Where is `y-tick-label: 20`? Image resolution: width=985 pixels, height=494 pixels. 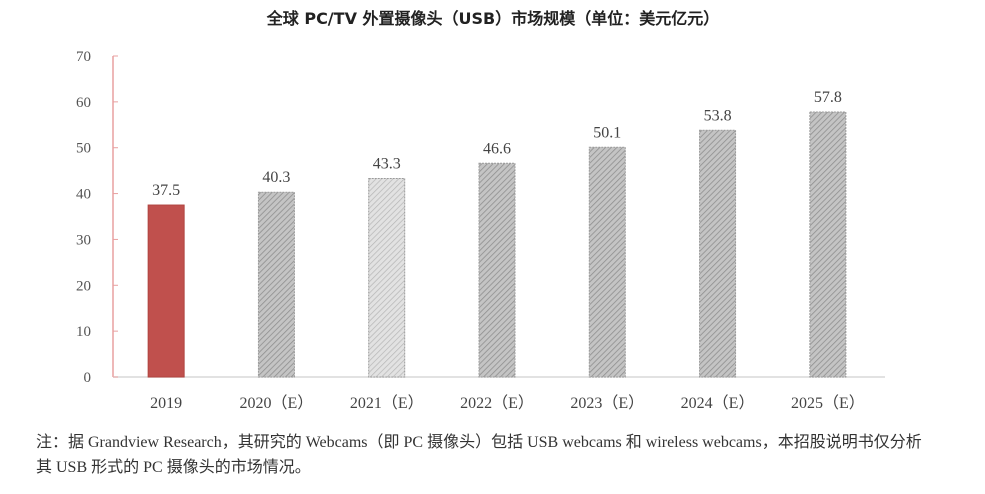
y-tick-label: 20 is located at coordinates (83, 286).